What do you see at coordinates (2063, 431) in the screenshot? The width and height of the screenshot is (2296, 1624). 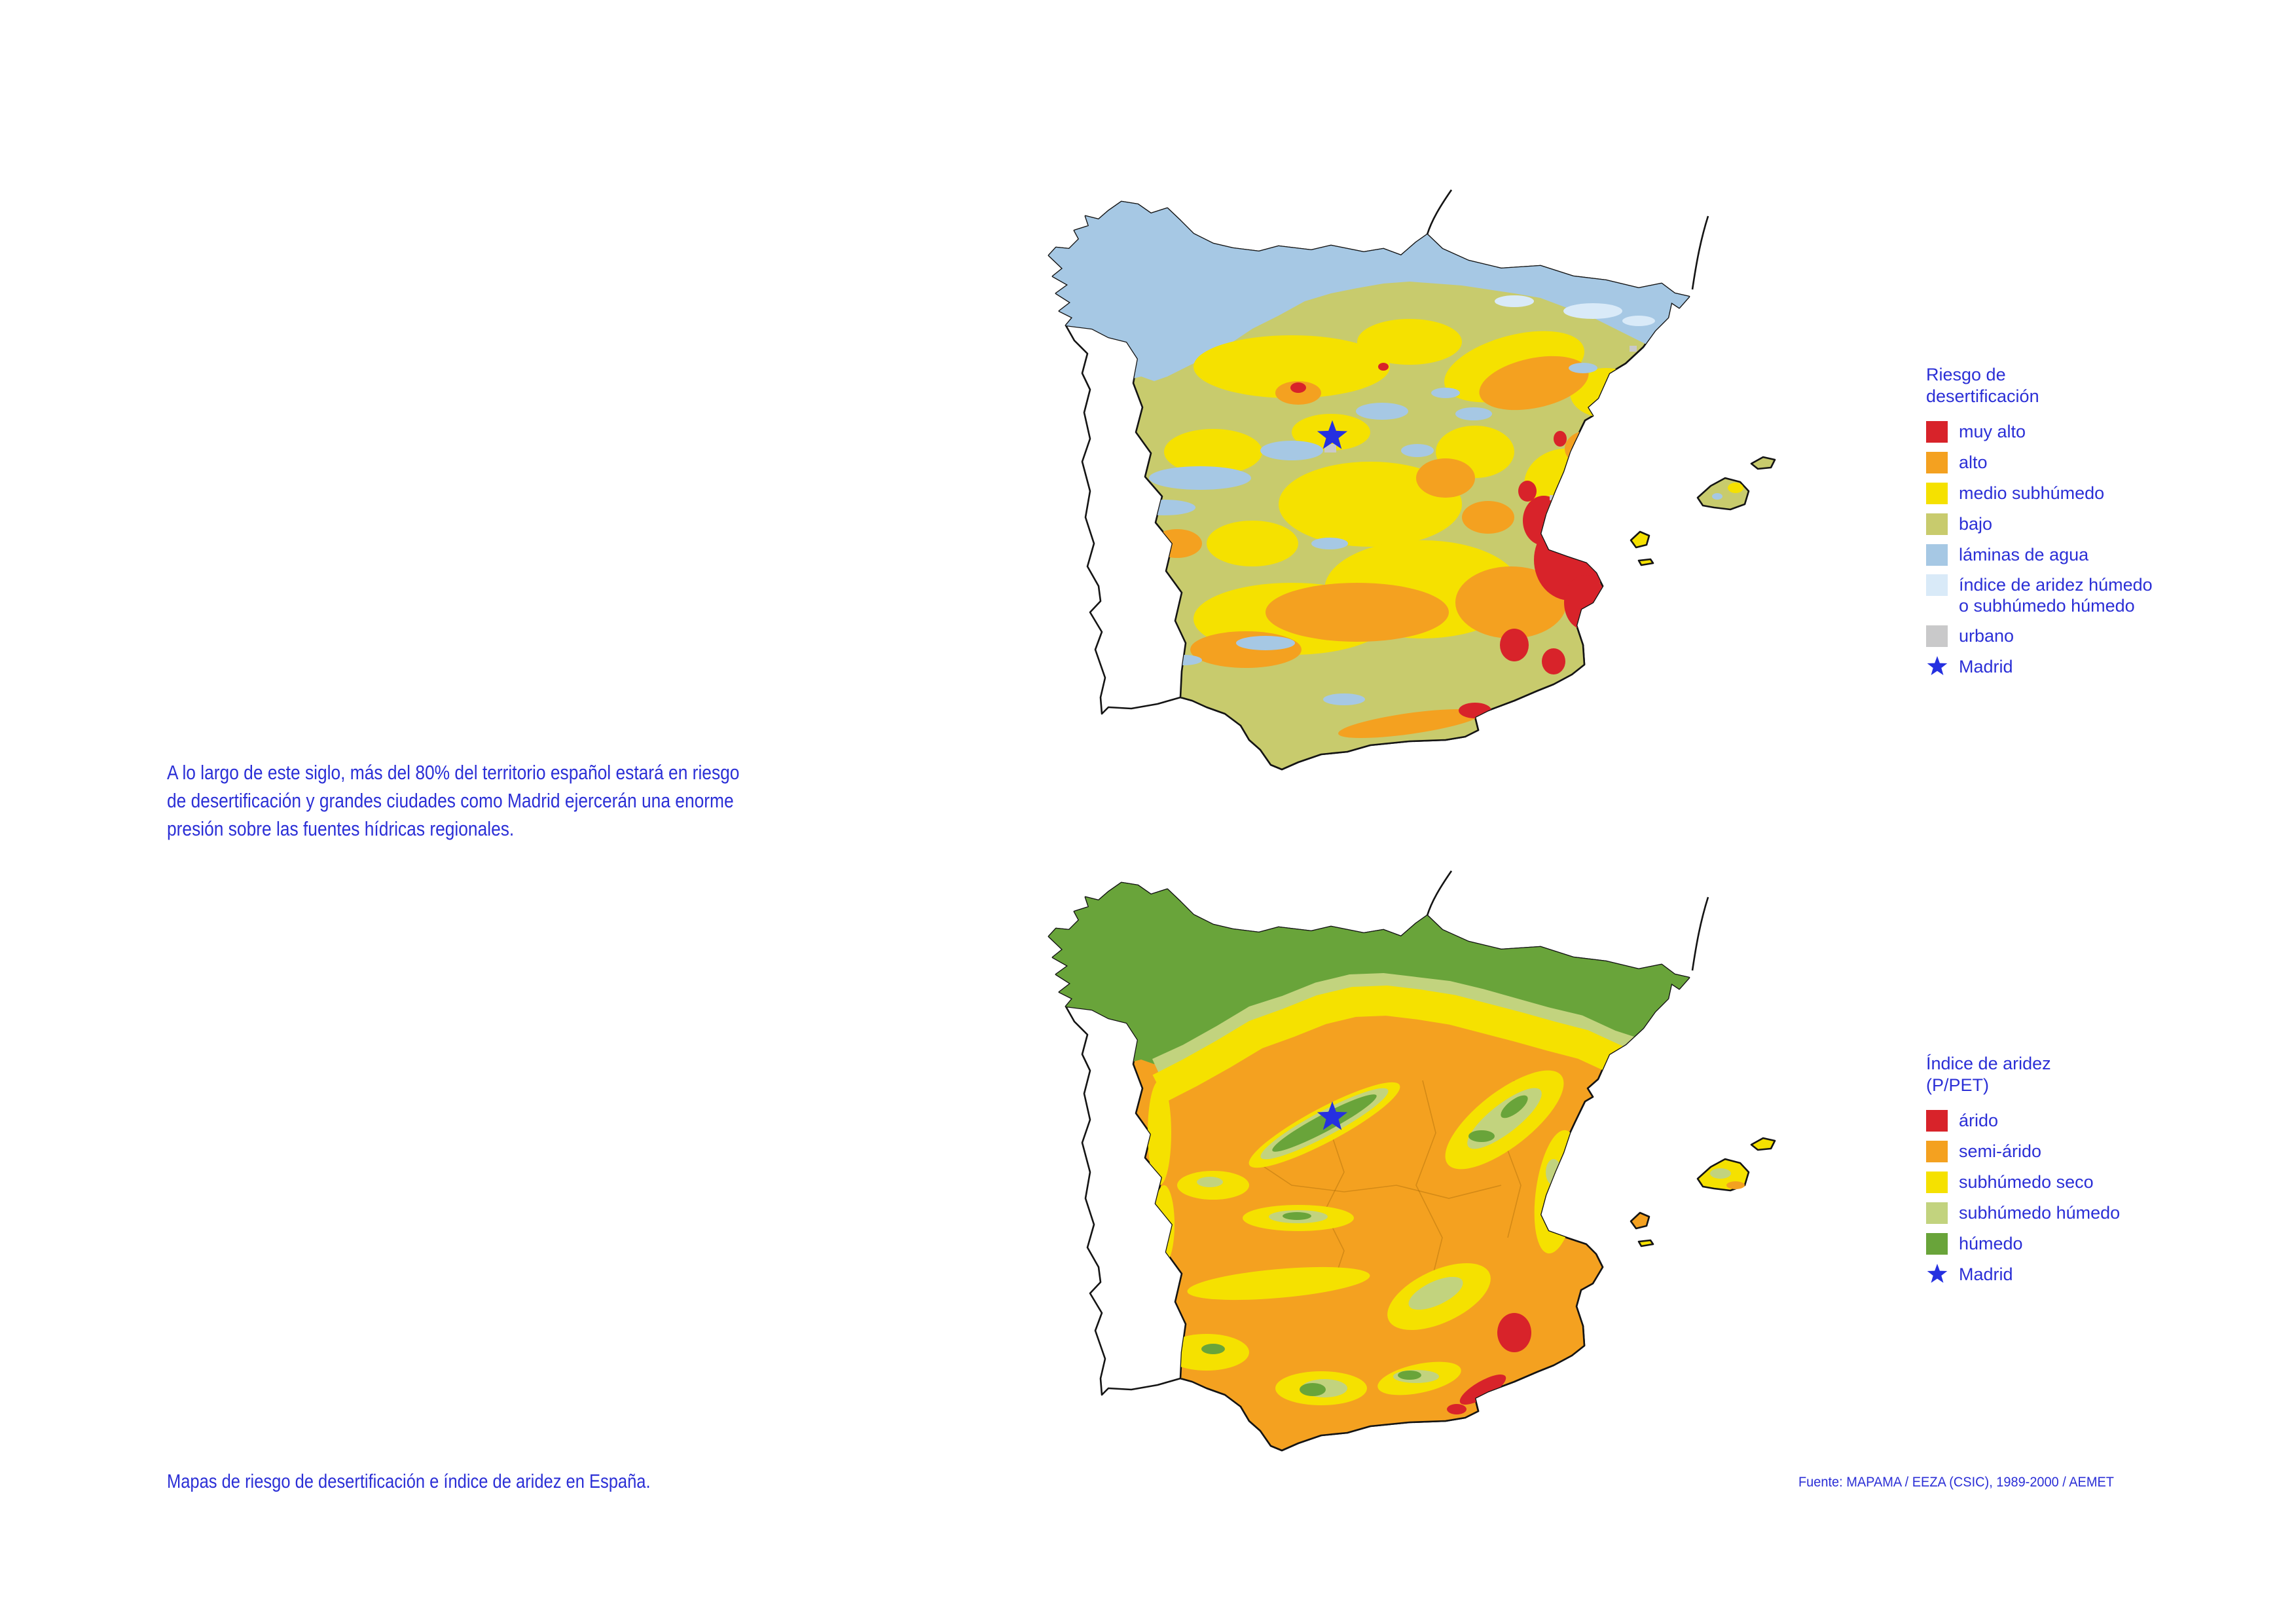 I see `legend-item-muy-alto: muy alto` at bounding box center [2063, 431].